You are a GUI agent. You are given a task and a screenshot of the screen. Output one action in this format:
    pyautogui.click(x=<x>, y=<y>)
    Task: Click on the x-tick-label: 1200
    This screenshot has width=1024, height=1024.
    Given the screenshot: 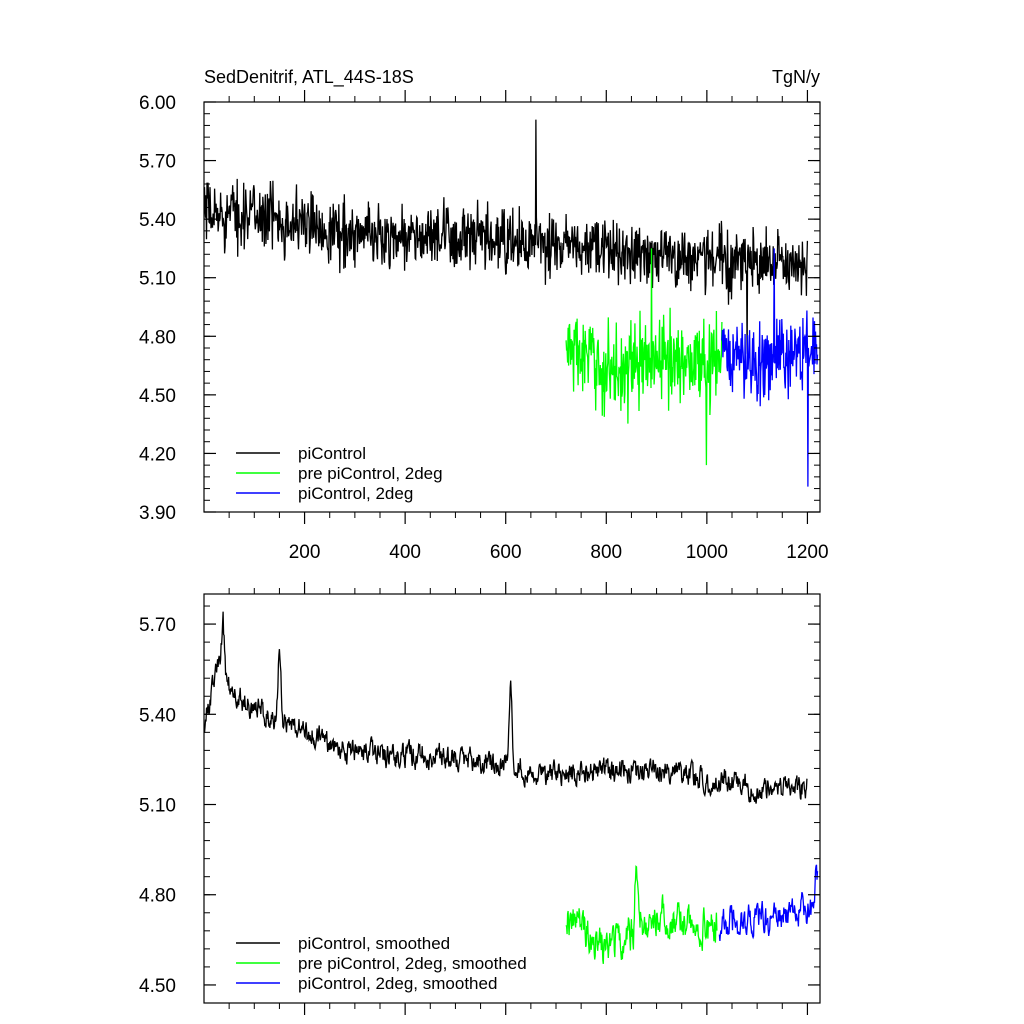 What is the action you would take?
    pyautogui.click(x=807, y=552)
    